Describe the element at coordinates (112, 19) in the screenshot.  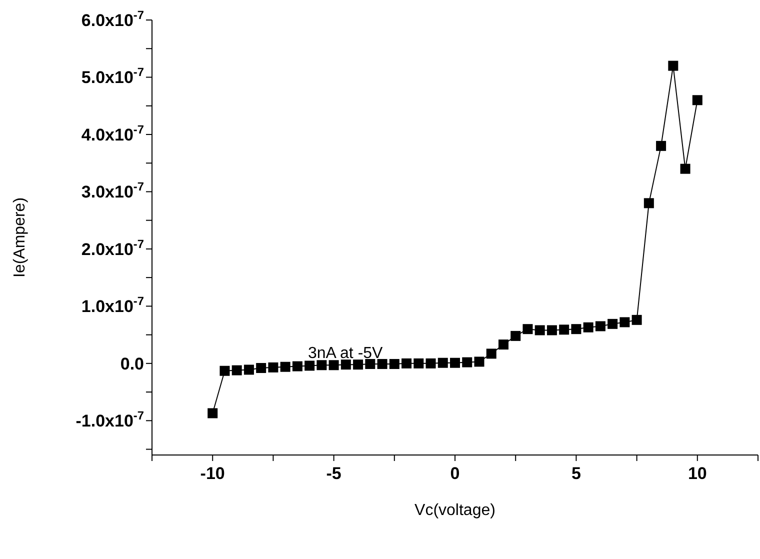
I see `y-tick-label: 6.0x10$^{-7}$` at that location.